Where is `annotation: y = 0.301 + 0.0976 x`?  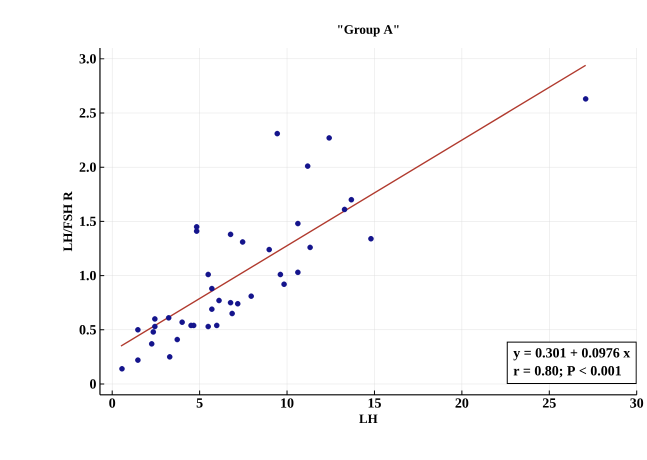 annotation: y = 0.301 + 0.0976 x is located at coordinates (571, 354).